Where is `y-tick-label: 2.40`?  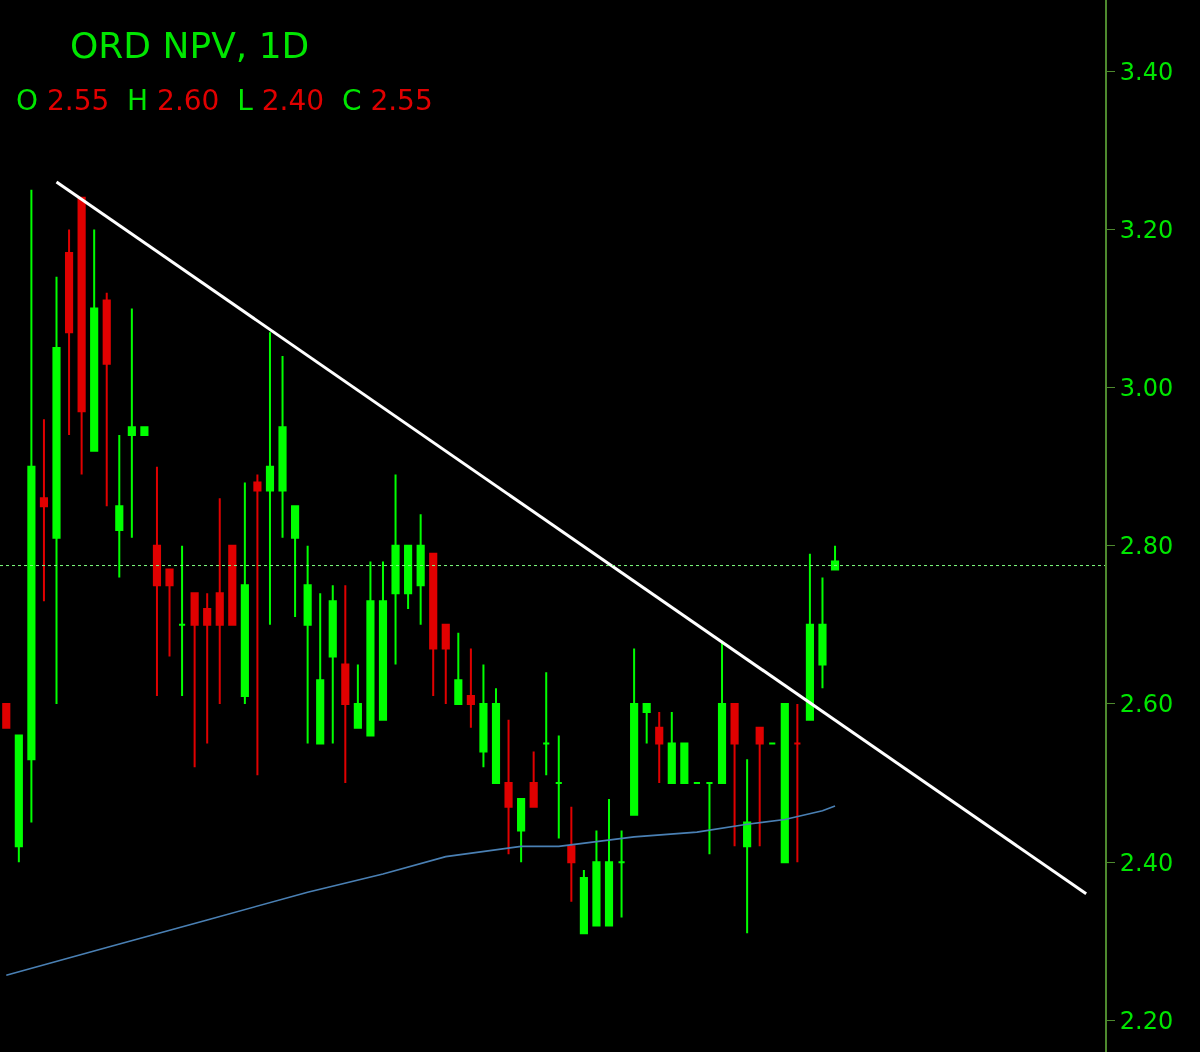 y-tick-label: 2.40 is located at coordinates (1146, 862).